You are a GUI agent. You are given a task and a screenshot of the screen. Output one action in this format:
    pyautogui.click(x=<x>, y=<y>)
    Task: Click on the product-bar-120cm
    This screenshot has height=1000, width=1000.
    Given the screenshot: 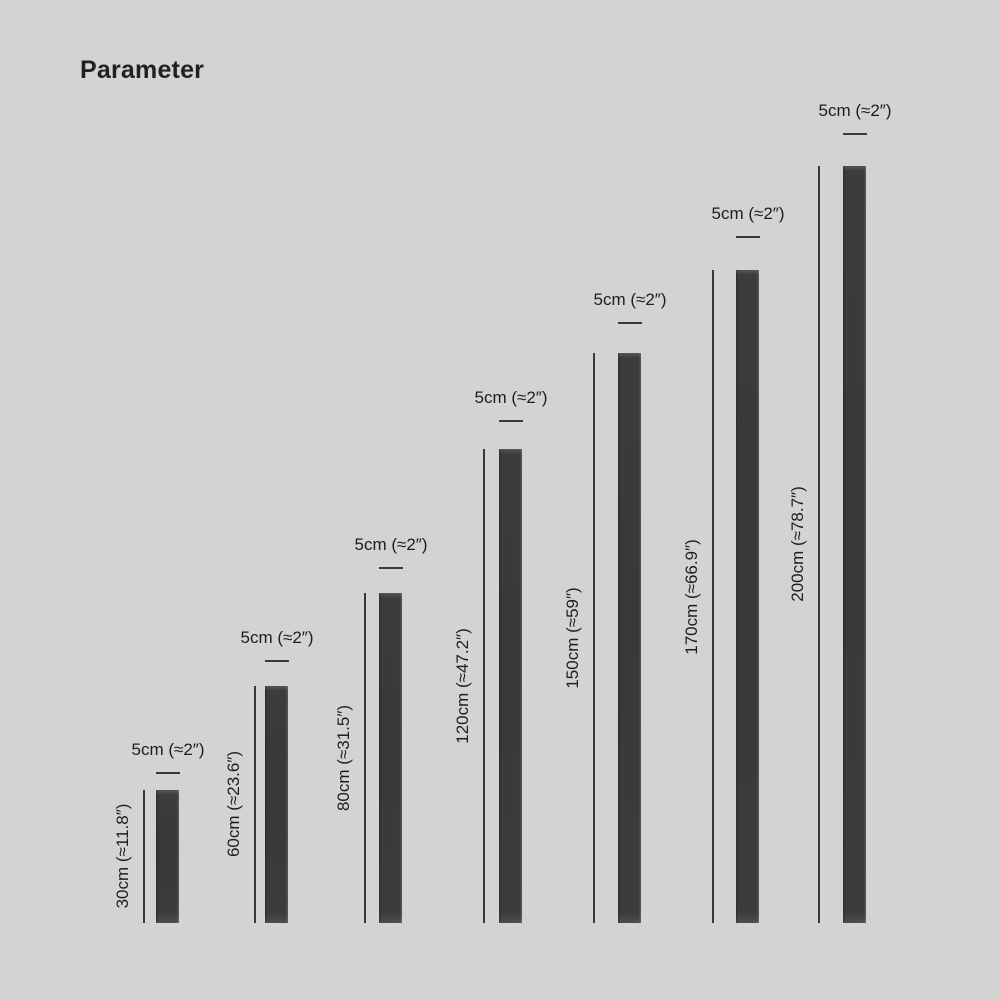 What is the action you would take?
    pyautogui.click(x=510, y=686)
    